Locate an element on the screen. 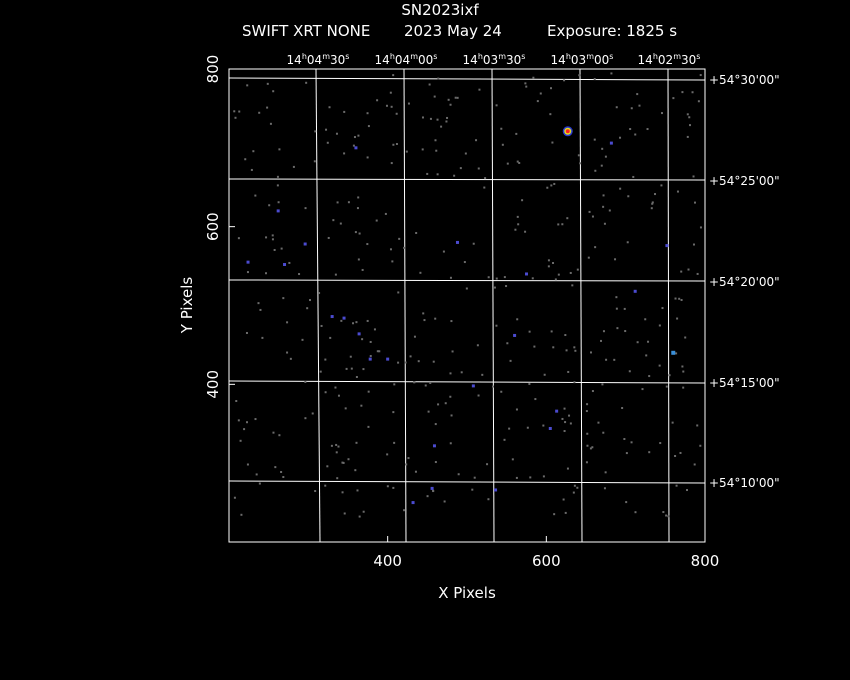 The height and width of the screenshot is (680, 850). dec-grid-line is located at coordinates (467, 482).